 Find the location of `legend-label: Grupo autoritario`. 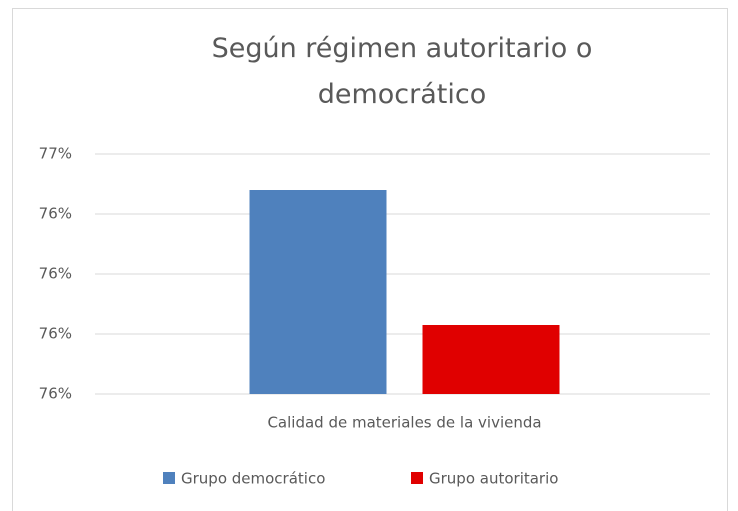

legend-label: Grupo autoritario is located at coordinates (493, 479).